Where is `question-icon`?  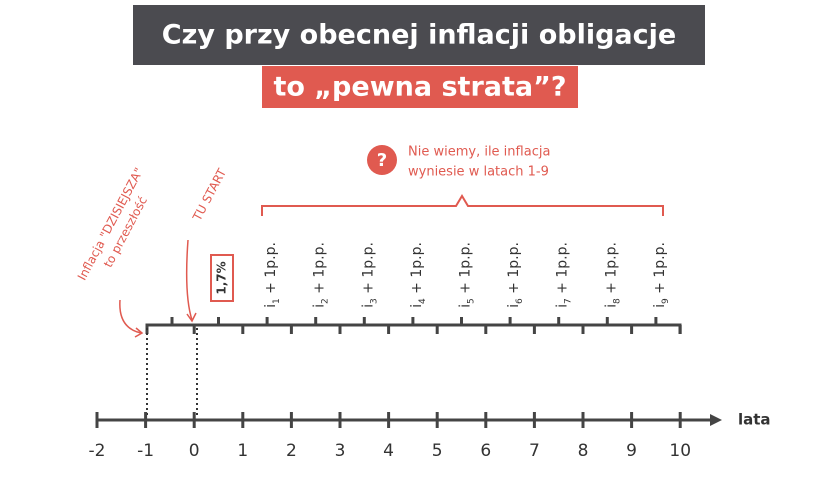
question-icon is located at coordinates (382, 160).